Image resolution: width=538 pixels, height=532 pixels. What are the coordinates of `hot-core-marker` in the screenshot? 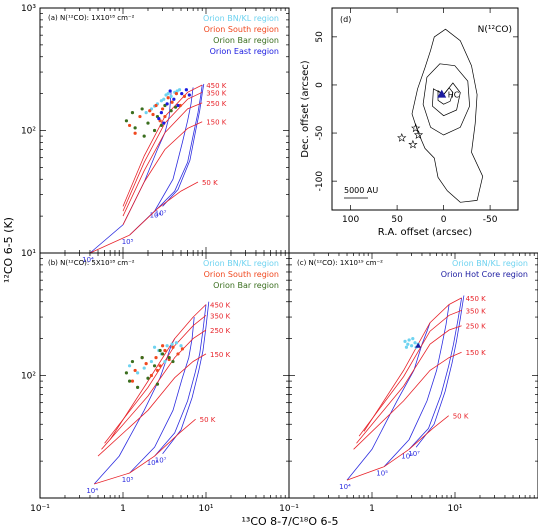 It's located at (442, 93).